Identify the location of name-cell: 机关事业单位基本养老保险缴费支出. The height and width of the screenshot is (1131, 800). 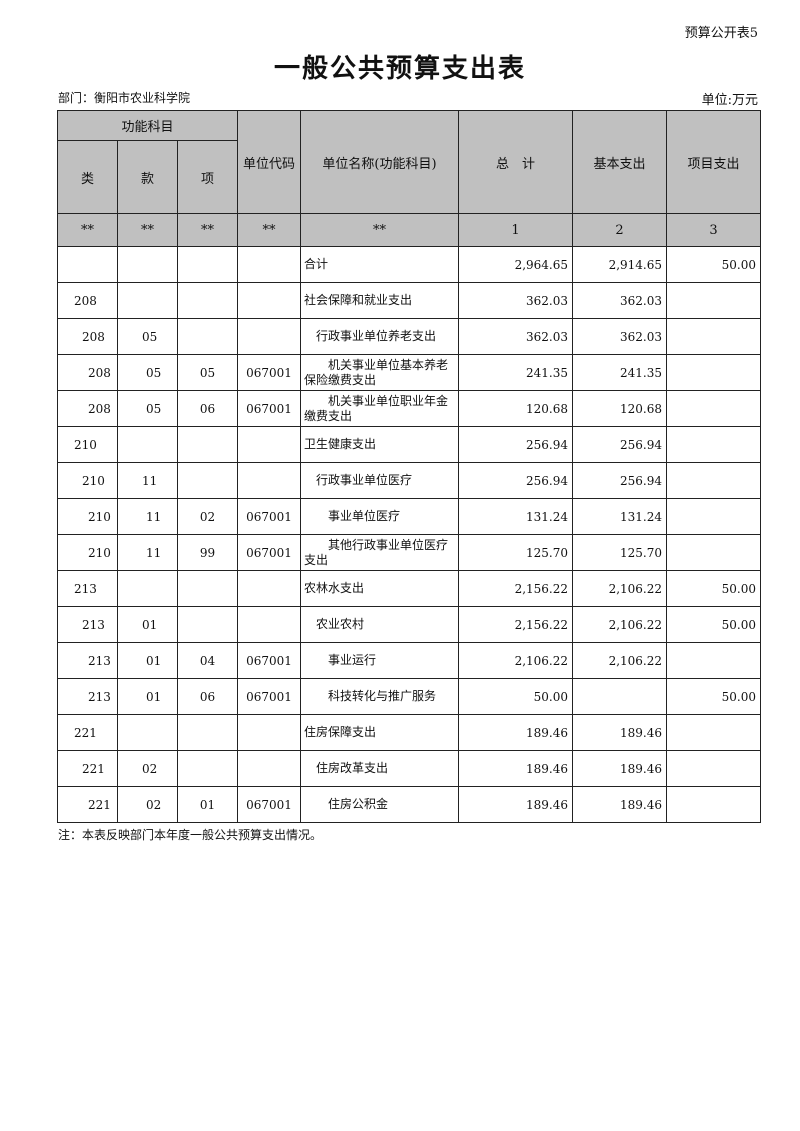
(379, 372).